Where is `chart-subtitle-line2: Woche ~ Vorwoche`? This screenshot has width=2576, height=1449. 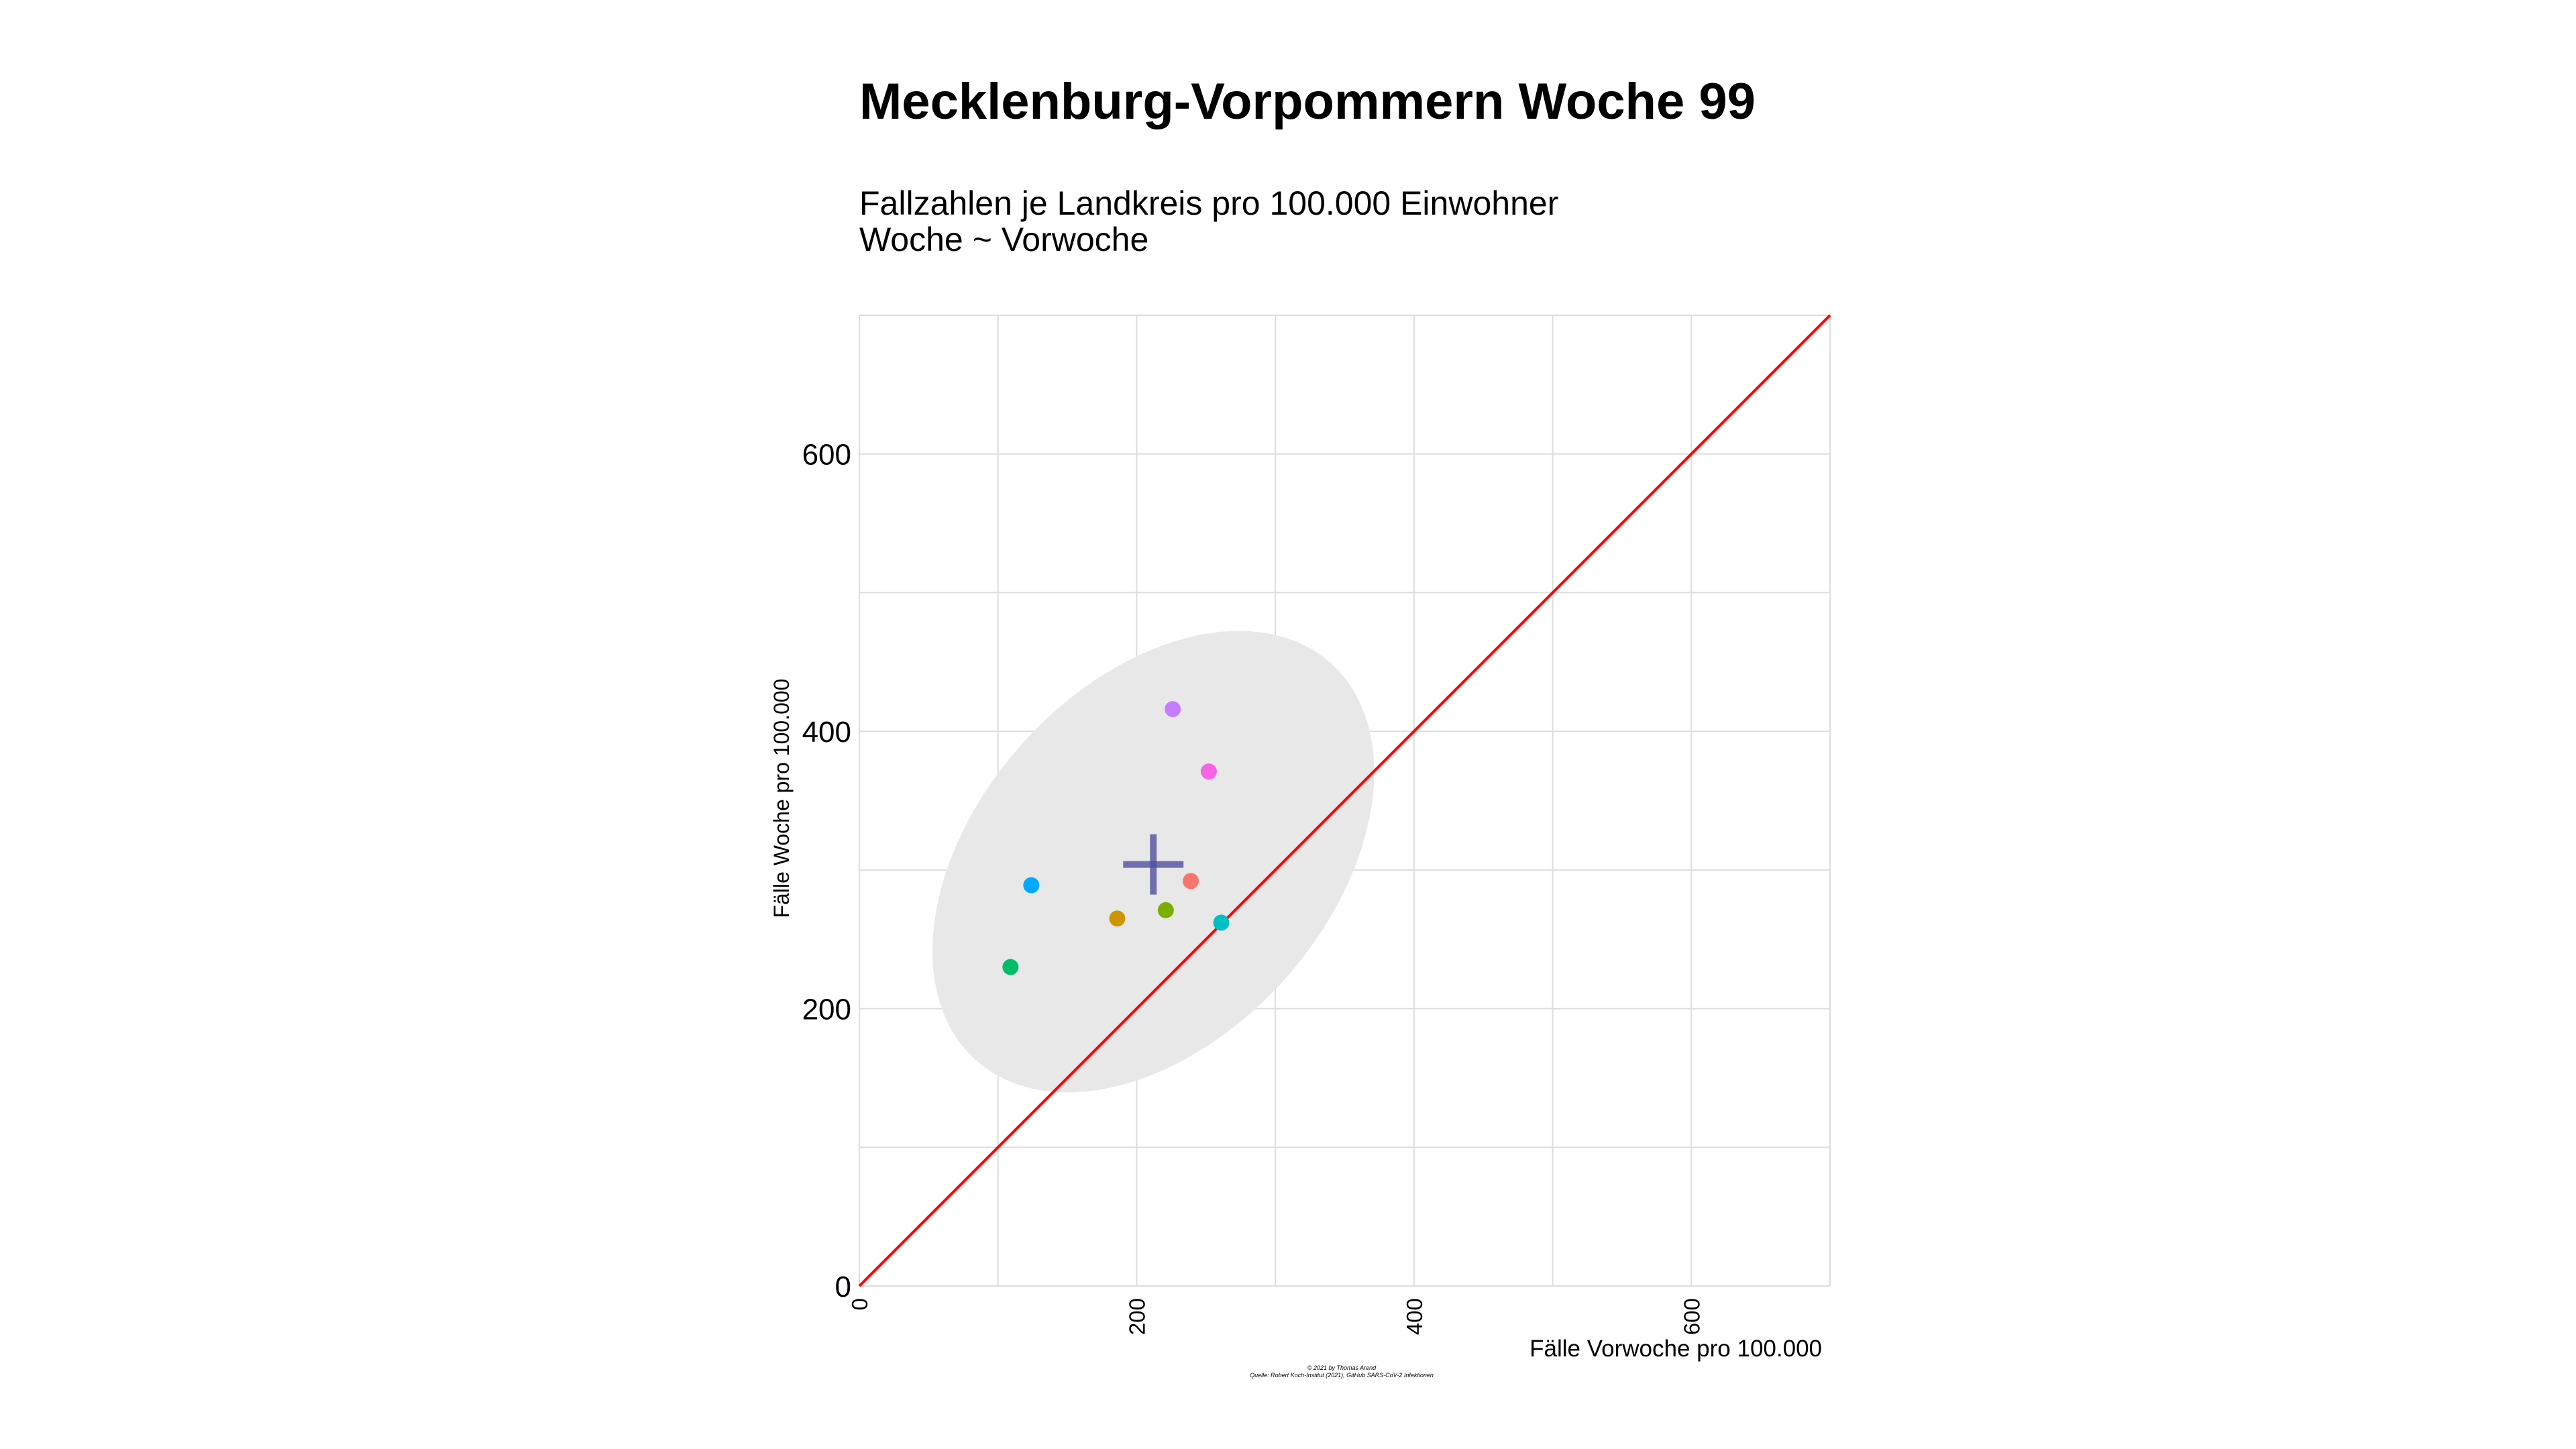 chart-subtitle-line2: Woche ~ Vorwoche is located at coordinates (1004, 239).